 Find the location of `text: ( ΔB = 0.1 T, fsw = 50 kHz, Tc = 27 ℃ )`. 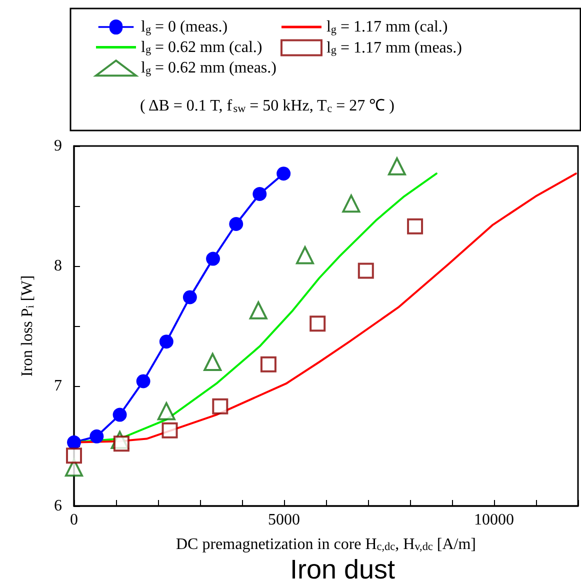

text: ( ΔB = 0.1 T, fsw = 50 kHz, Tc = 27 ℃ ) is located at coordinates (267, 106).